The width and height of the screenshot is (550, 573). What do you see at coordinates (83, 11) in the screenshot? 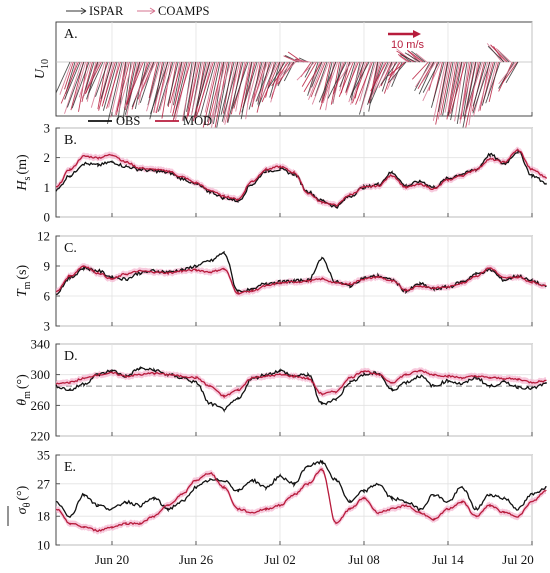
I see `legend-ispar-arrowhead` at bounding box center [83, 11].